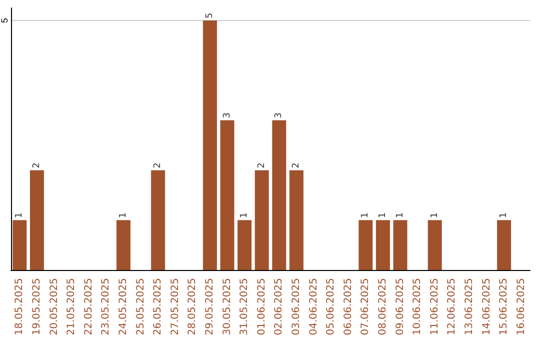  I want to click on x-tick-label: 11.06.2025, so click(434, 307).